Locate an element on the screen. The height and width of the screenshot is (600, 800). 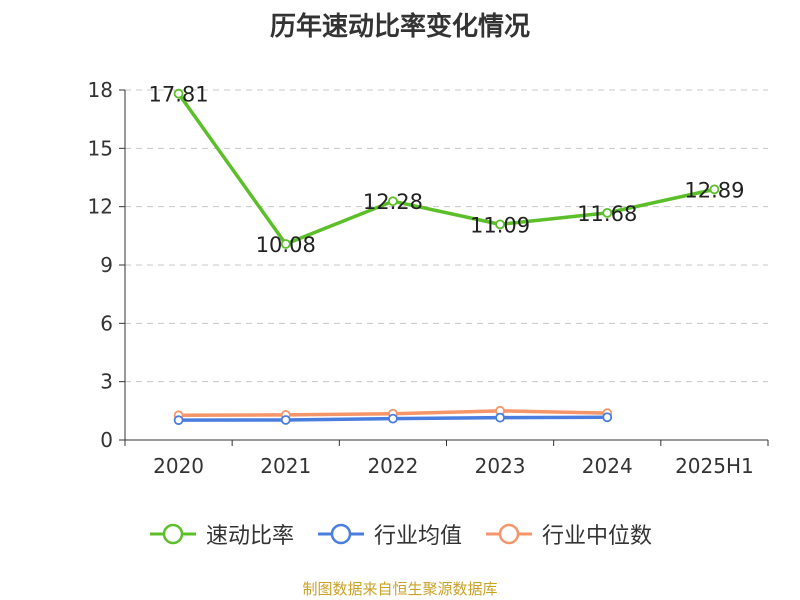
x-axis: 2020 2021 2022 2023 2024 2025H1 is located at coordinates (446, 458).